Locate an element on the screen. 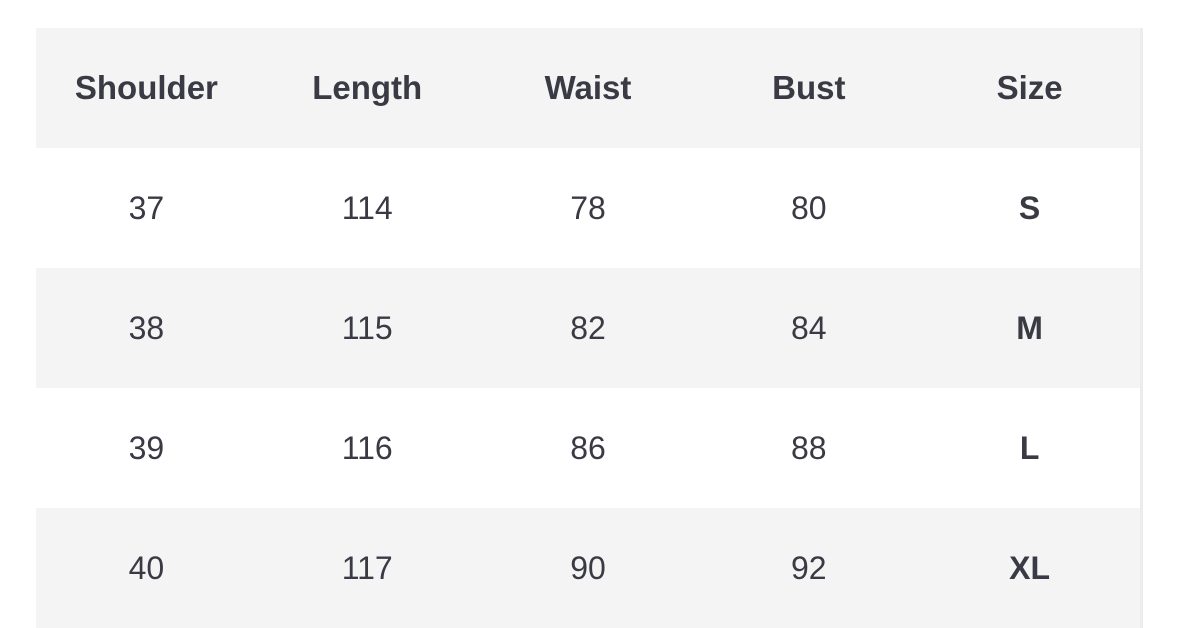 The image size is (1179, 628). cell-size: S is located at coordinates (1029, 207).